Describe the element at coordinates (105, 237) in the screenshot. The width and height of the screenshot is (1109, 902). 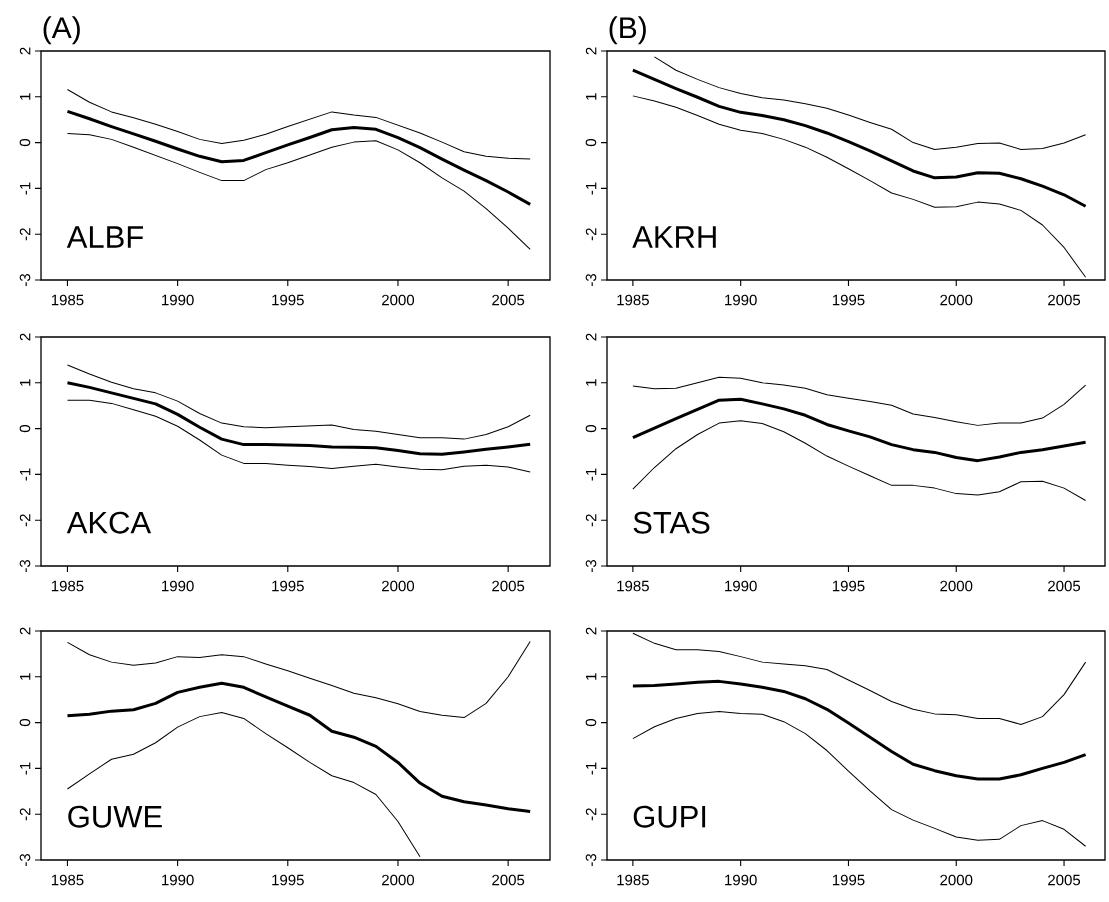
I see `annotation: ALBF` at that location.